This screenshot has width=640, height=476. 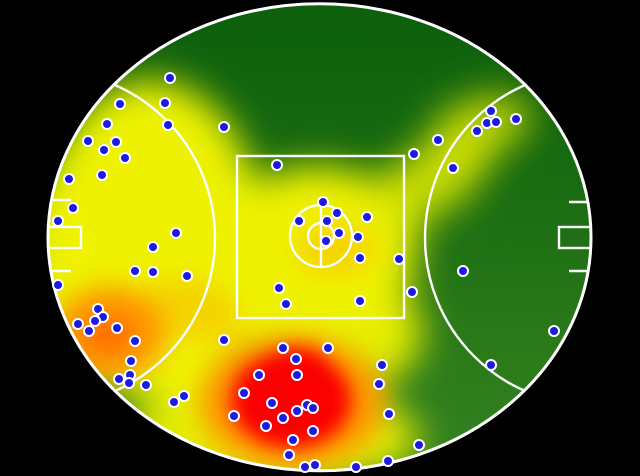 I want to click on centre-square, so click(x=320, y=237).